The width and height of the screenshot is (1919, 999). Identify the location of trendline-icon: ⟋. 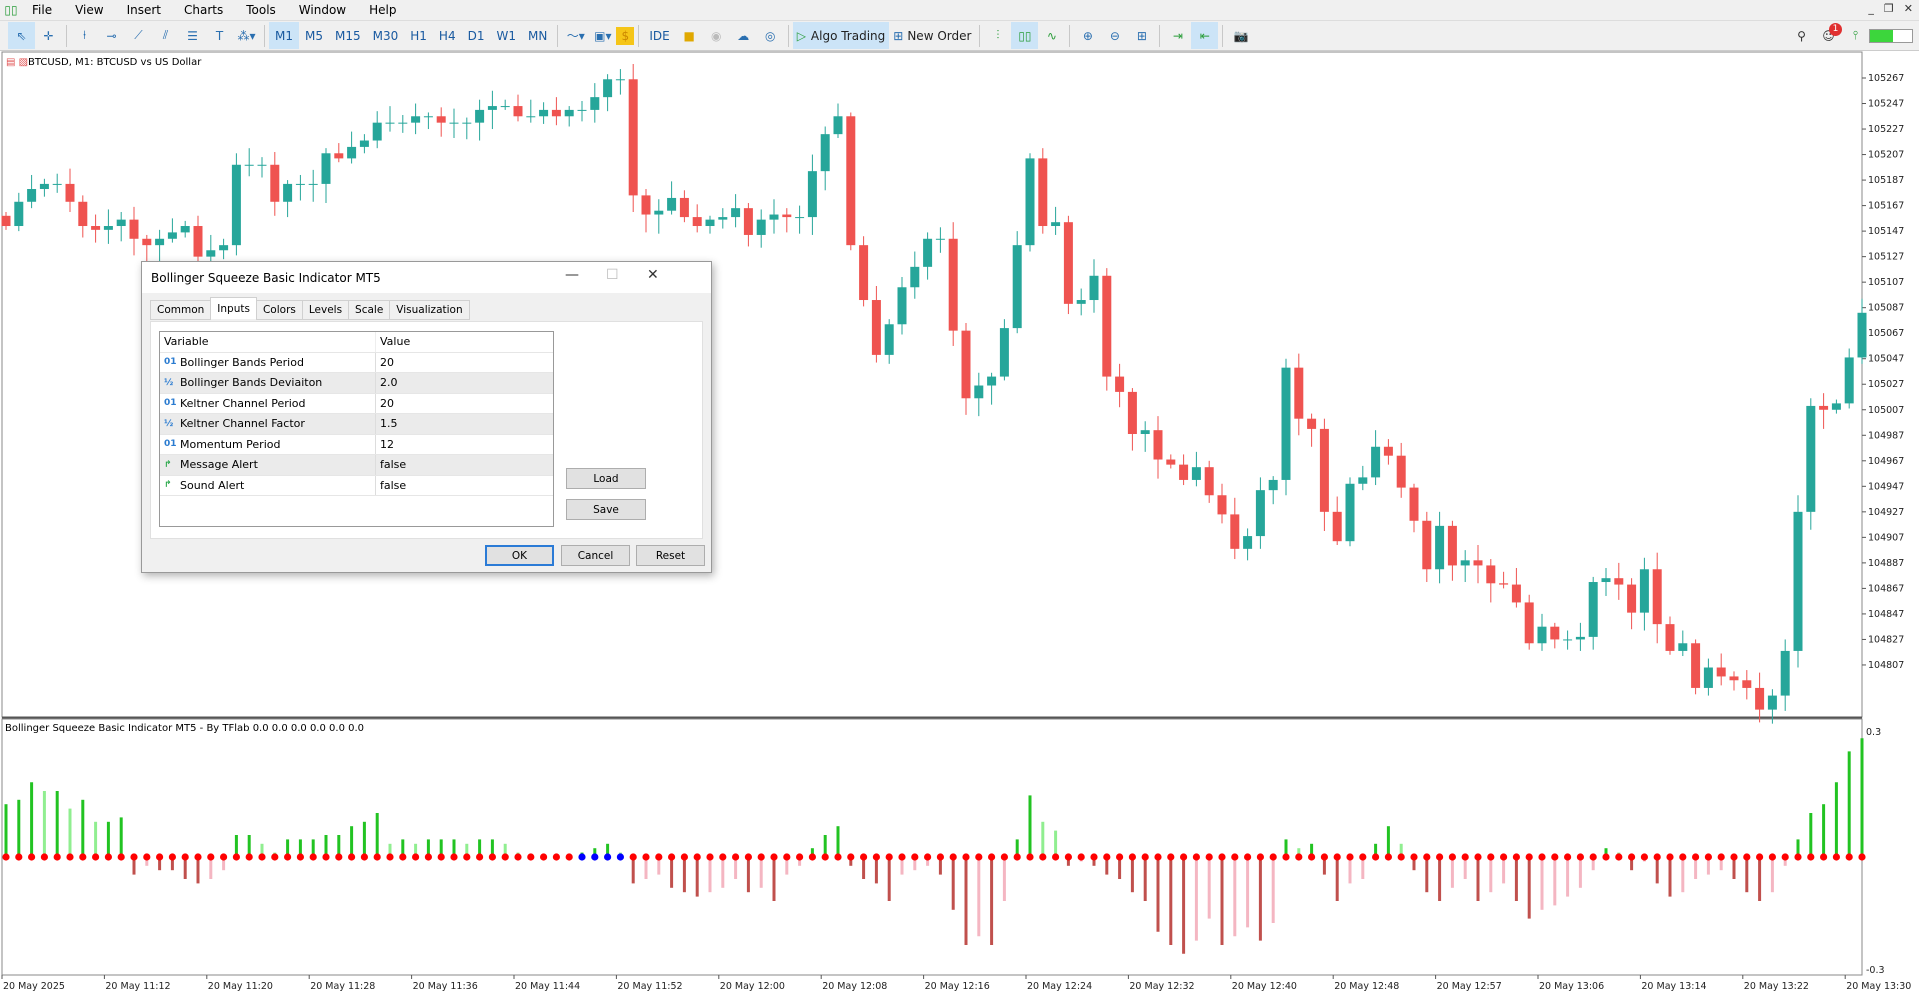
(138, 35).